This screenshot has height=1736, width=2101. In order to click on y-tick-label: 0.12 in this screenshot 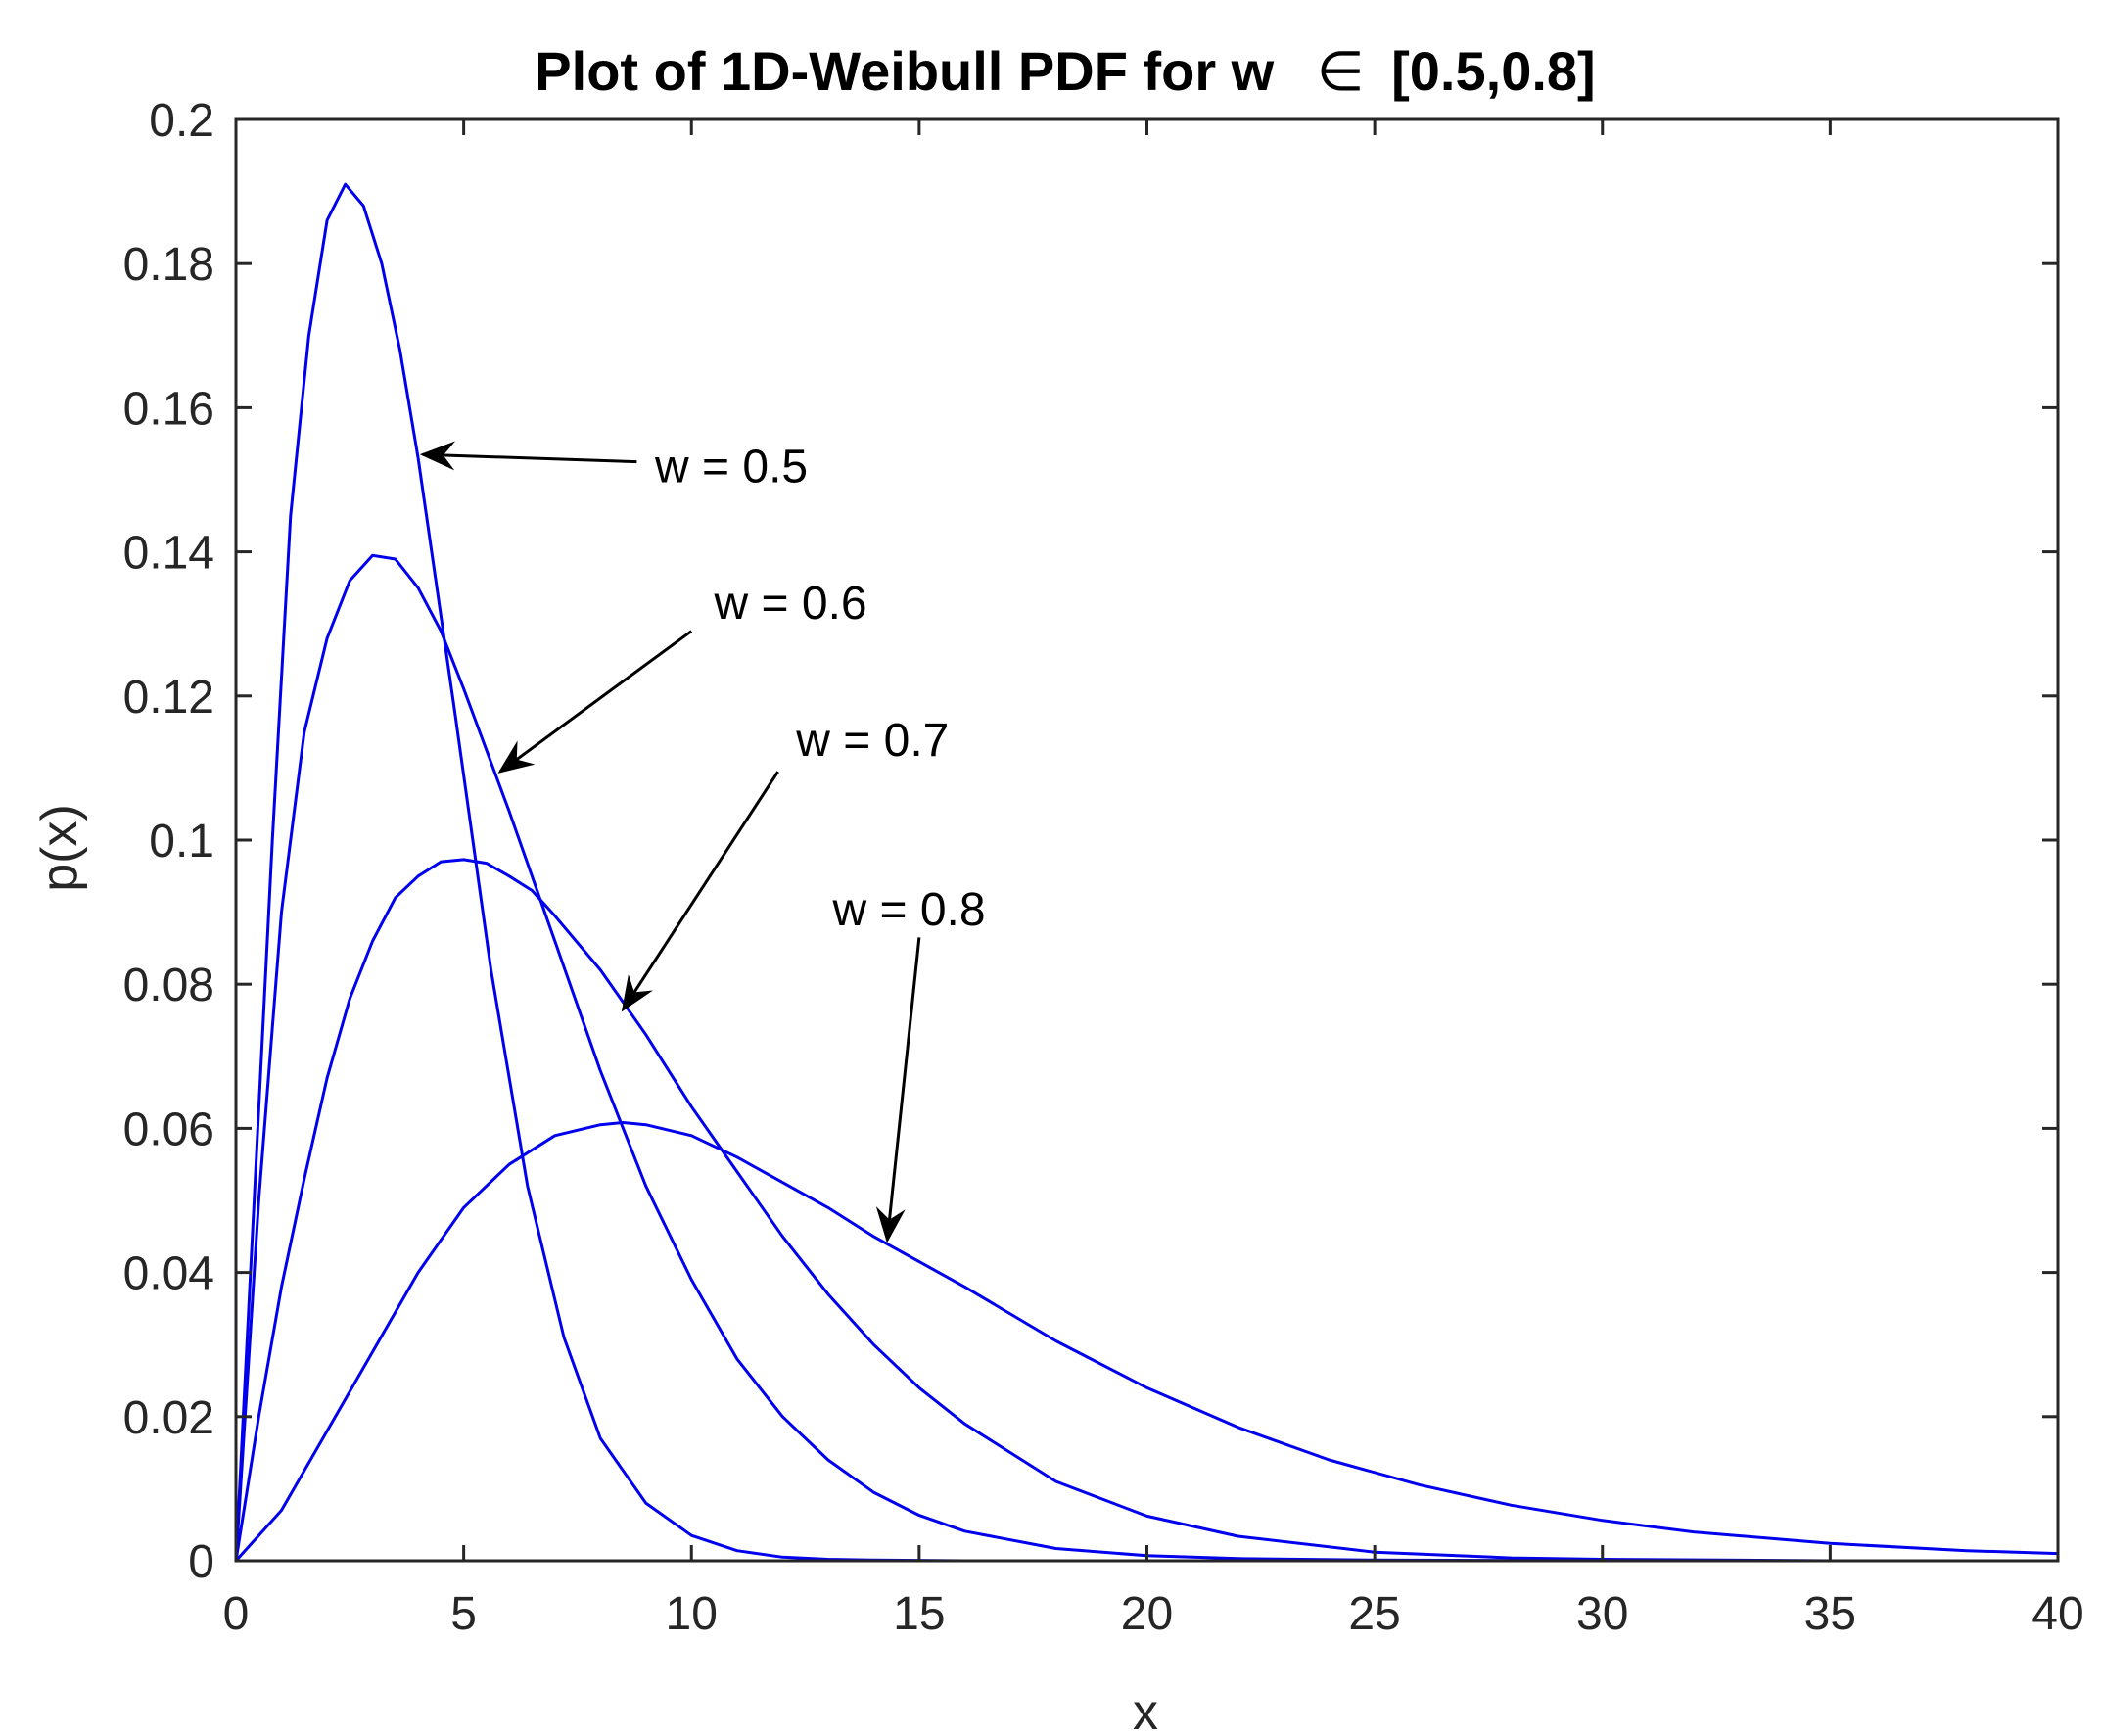, I will do `click(168, 698)`.